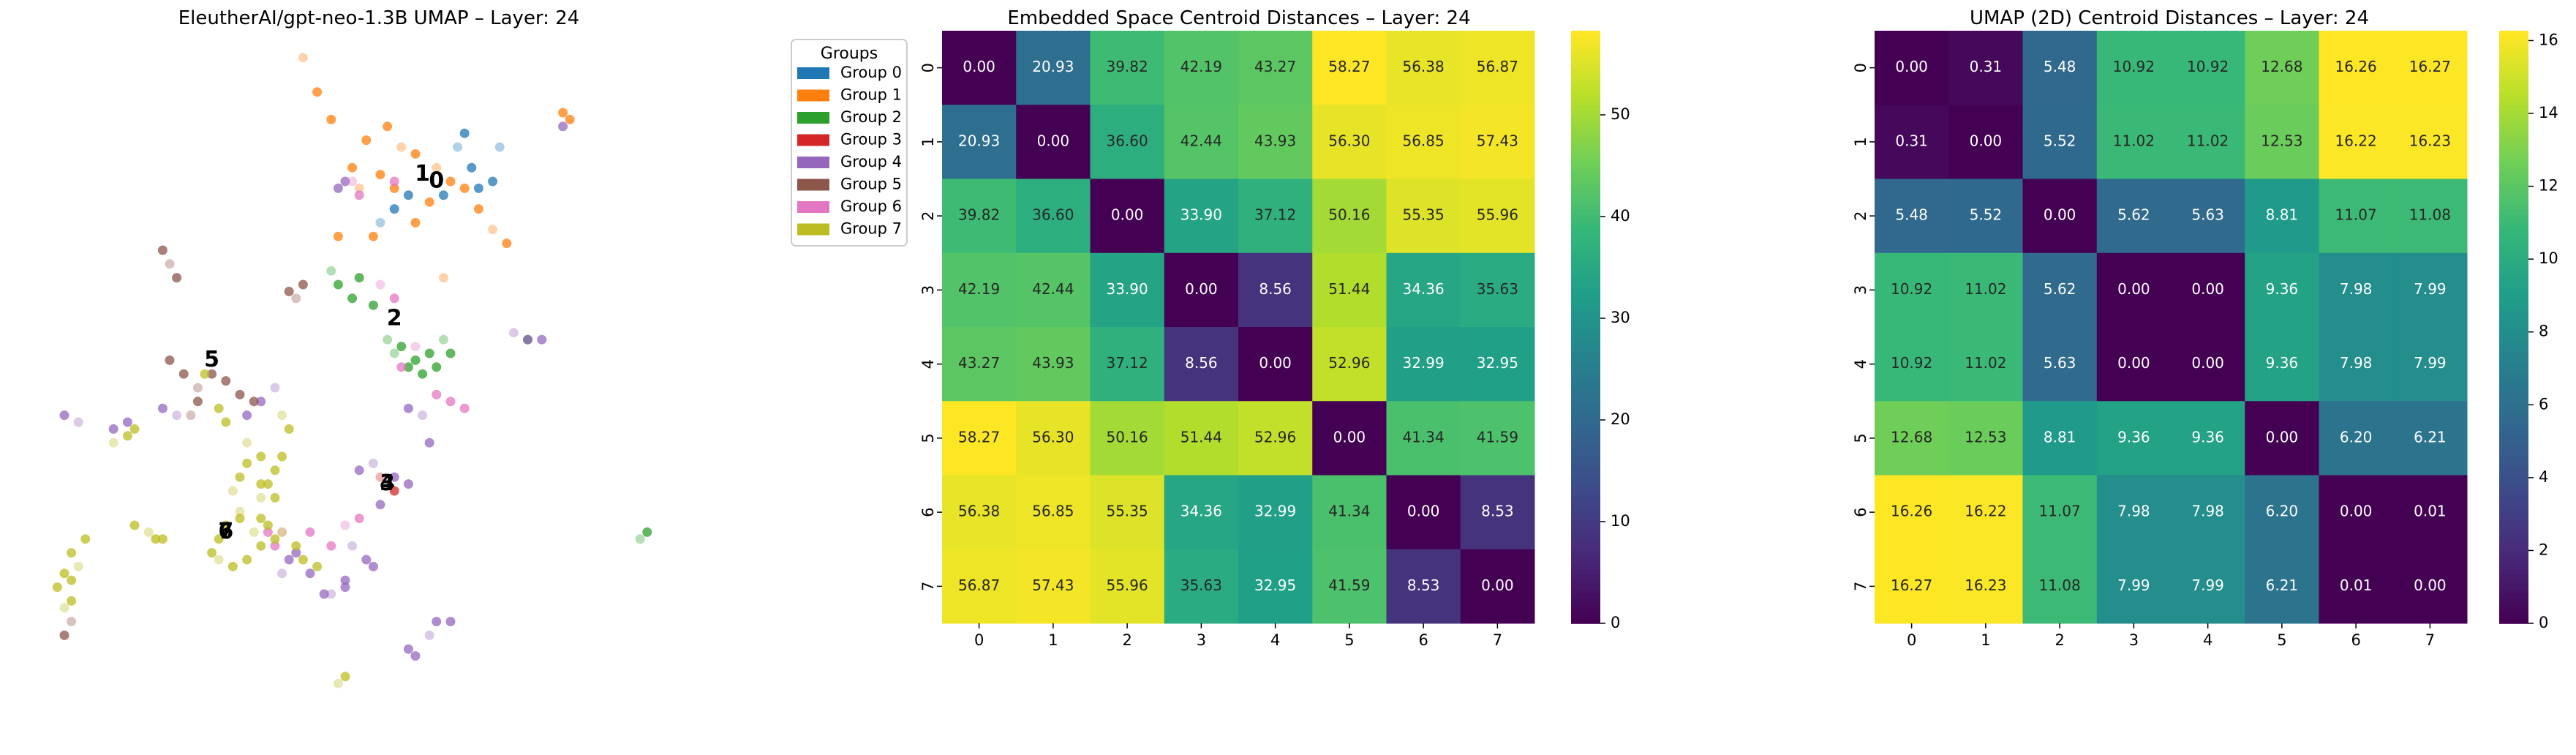  Describe the element at coordinates (1497, 215) in the screenshot. I see `heatmap-1-value: 55.96` at that location.